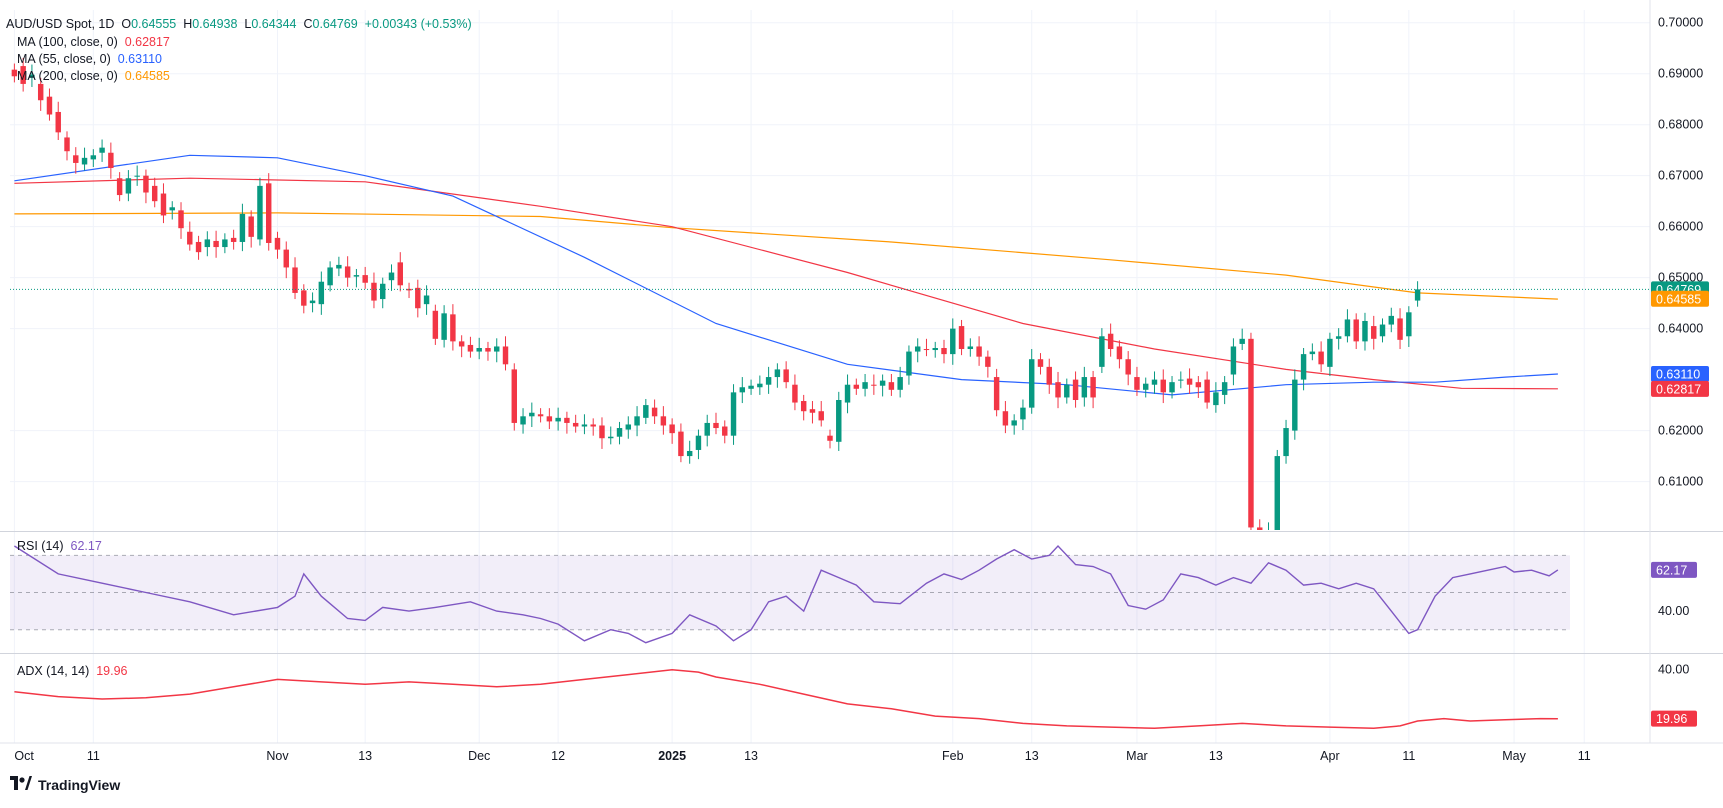  I want to click on adx-line, so click(786, 699).